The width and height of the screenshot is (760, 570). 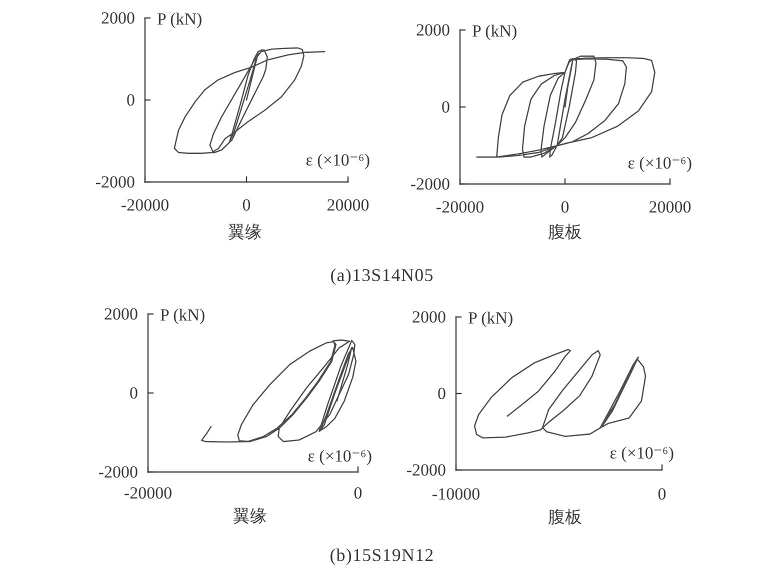 I want to click on x-tick-label: -10000, so click(x=456, y=494).